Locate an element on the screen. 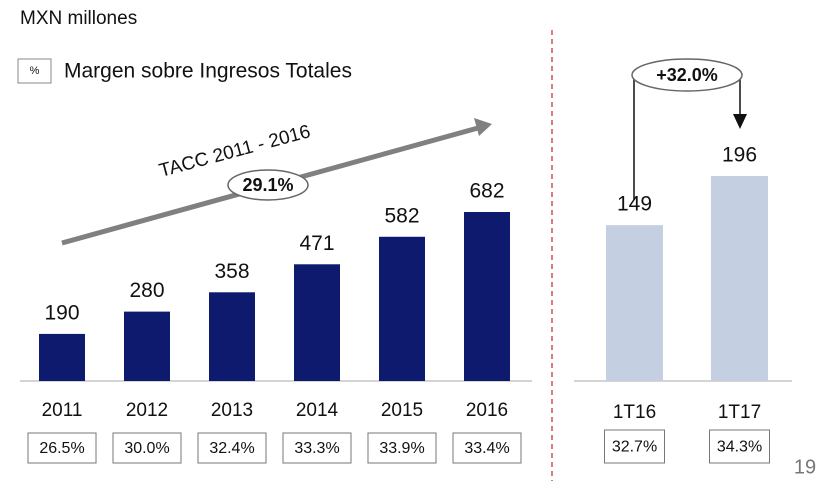 This screenshot has height=481, width=840. value-label: 190 is located at coordinates (61, 312).